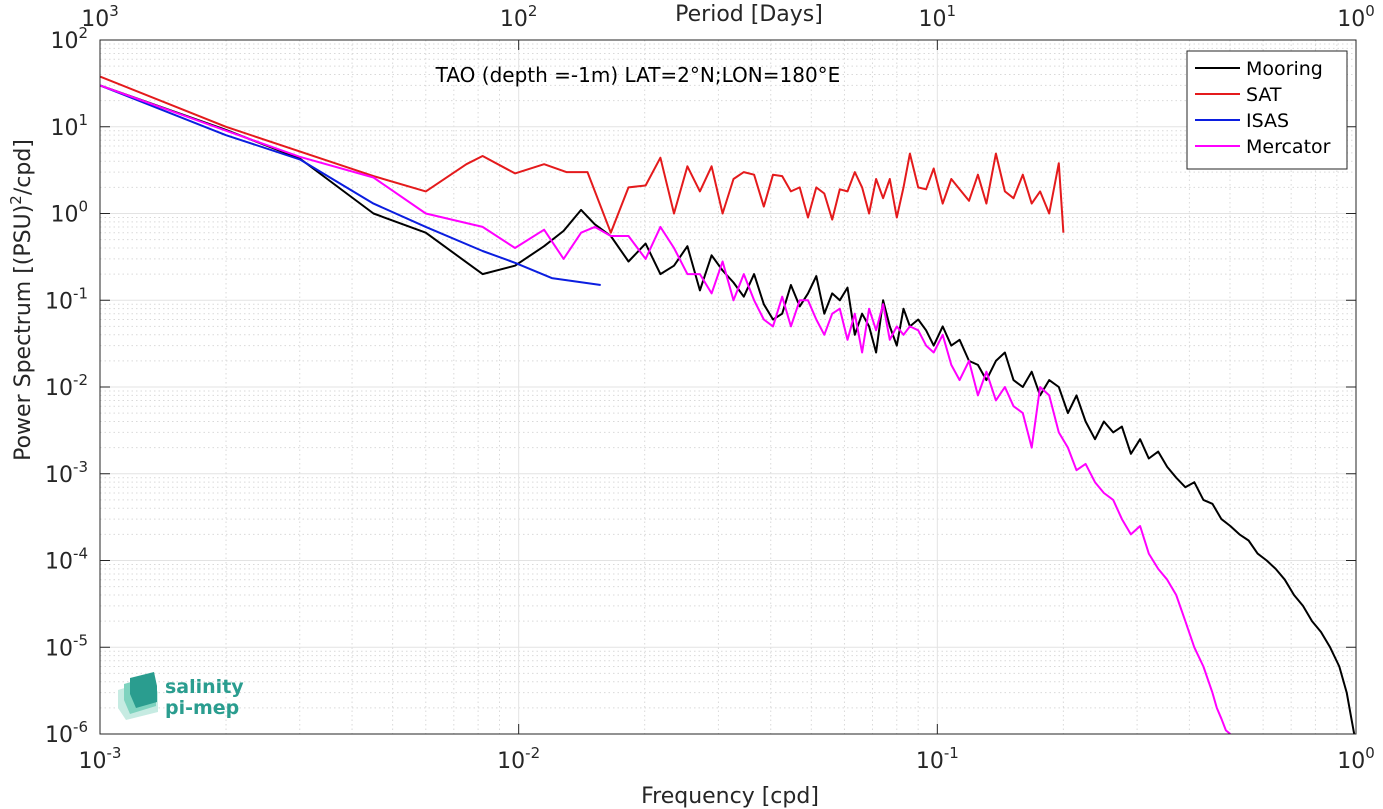 This screenshot has height=809, width=1383. I want to click on series-line-sat, so click(582, 154).